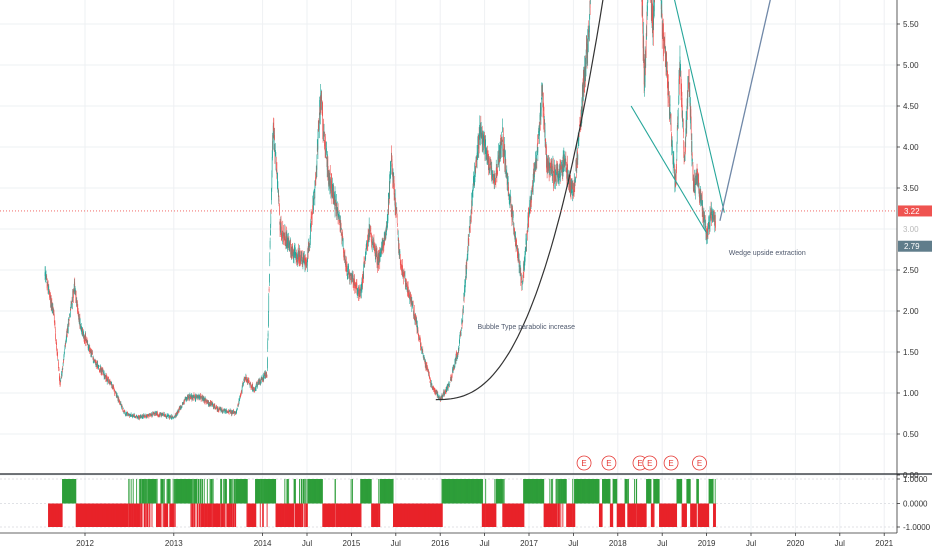 The height and width of the screenshot is (550, 932). What do you see at coordinates (234, 515) in the screenshot?
I see `osc-bar-down` at bounding box center [234, 515].